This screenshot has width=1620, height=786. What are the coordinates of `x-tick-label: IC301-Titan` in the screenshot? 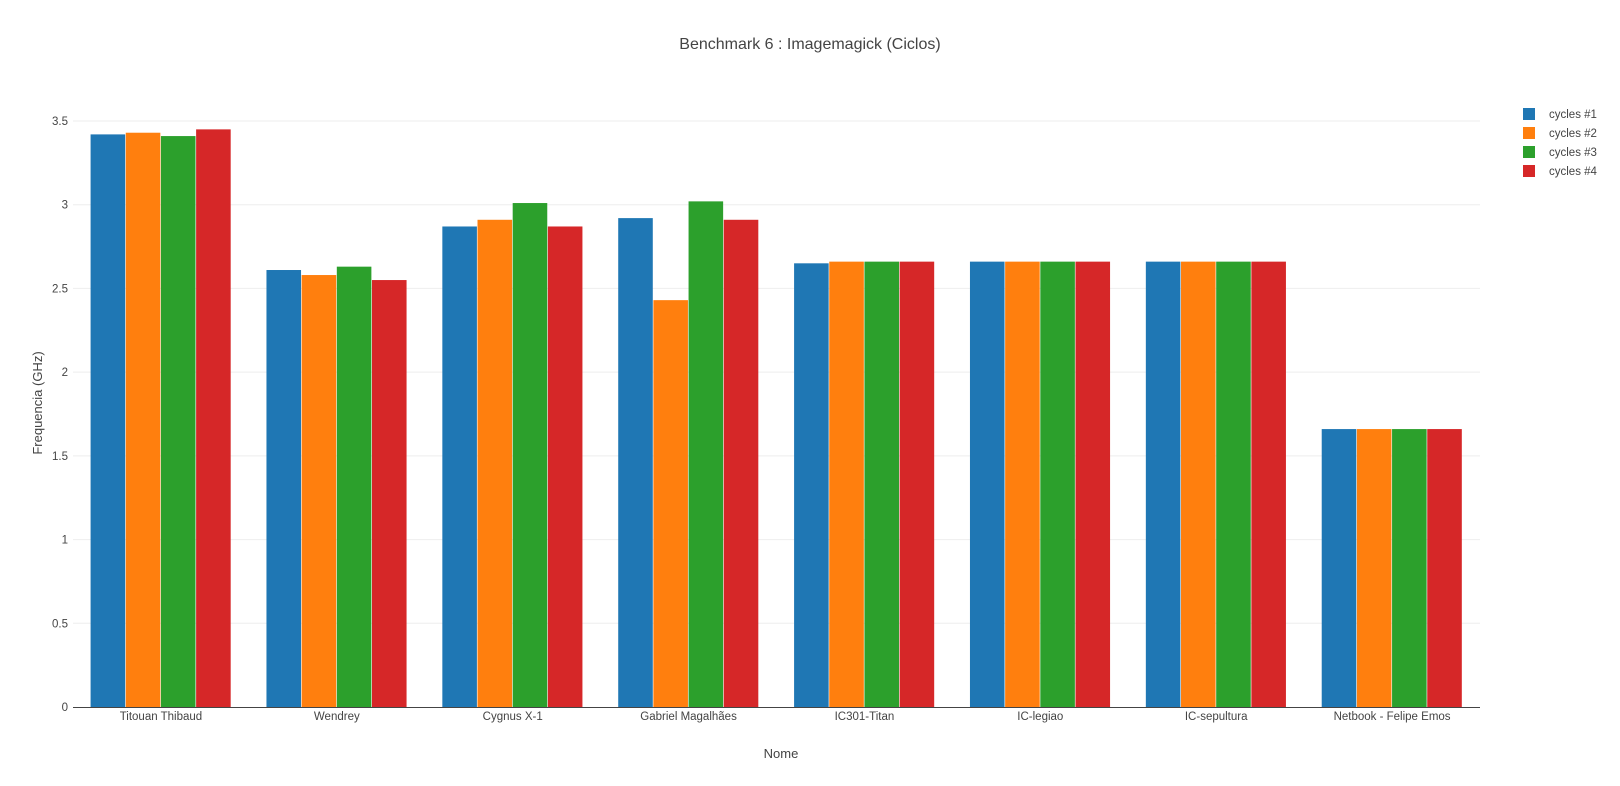 It's located at (865, 717).